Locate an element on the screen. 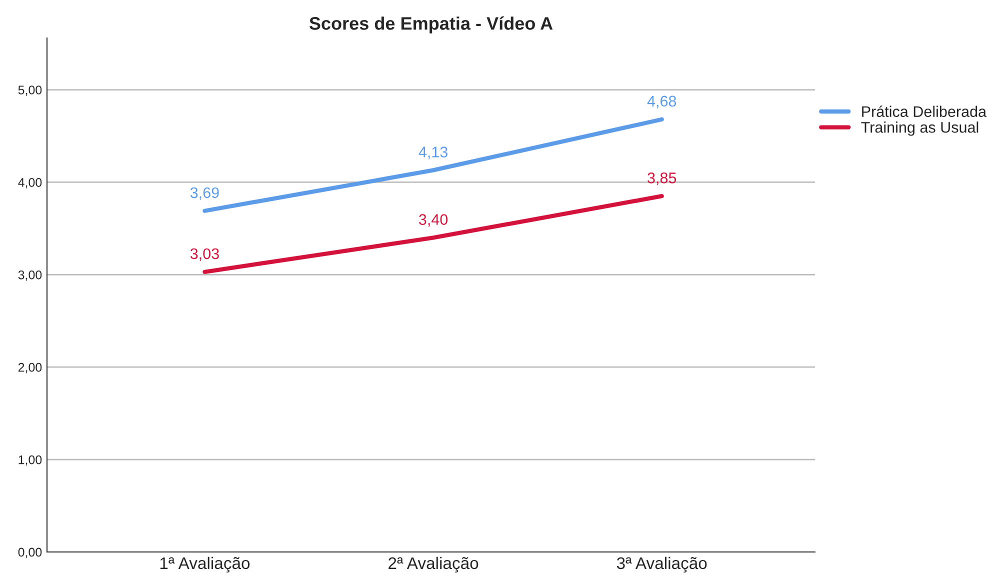 The width and height of the screenshot is (999, 581). data-label: 3,40 is located at coordinates (433, 220).